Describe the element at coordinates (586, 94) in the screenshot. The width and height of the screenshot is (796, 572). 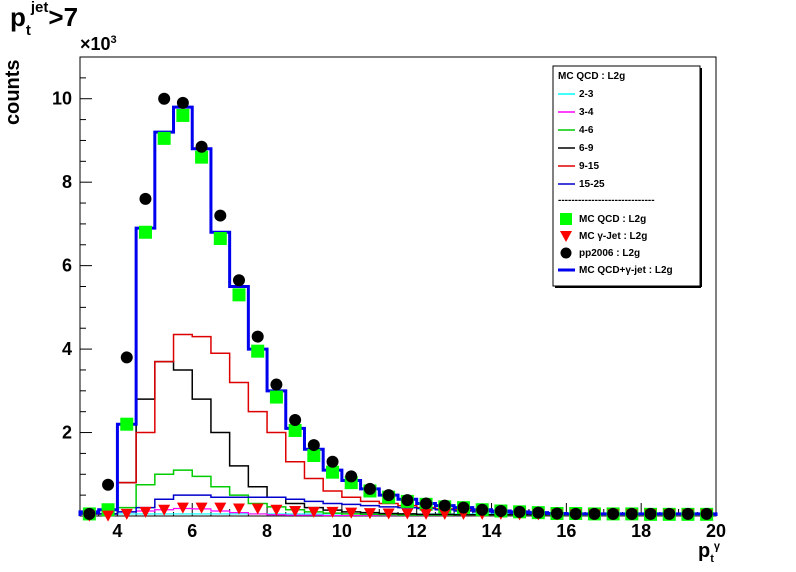
I see `legend-entry-label: 2-3` at that location.